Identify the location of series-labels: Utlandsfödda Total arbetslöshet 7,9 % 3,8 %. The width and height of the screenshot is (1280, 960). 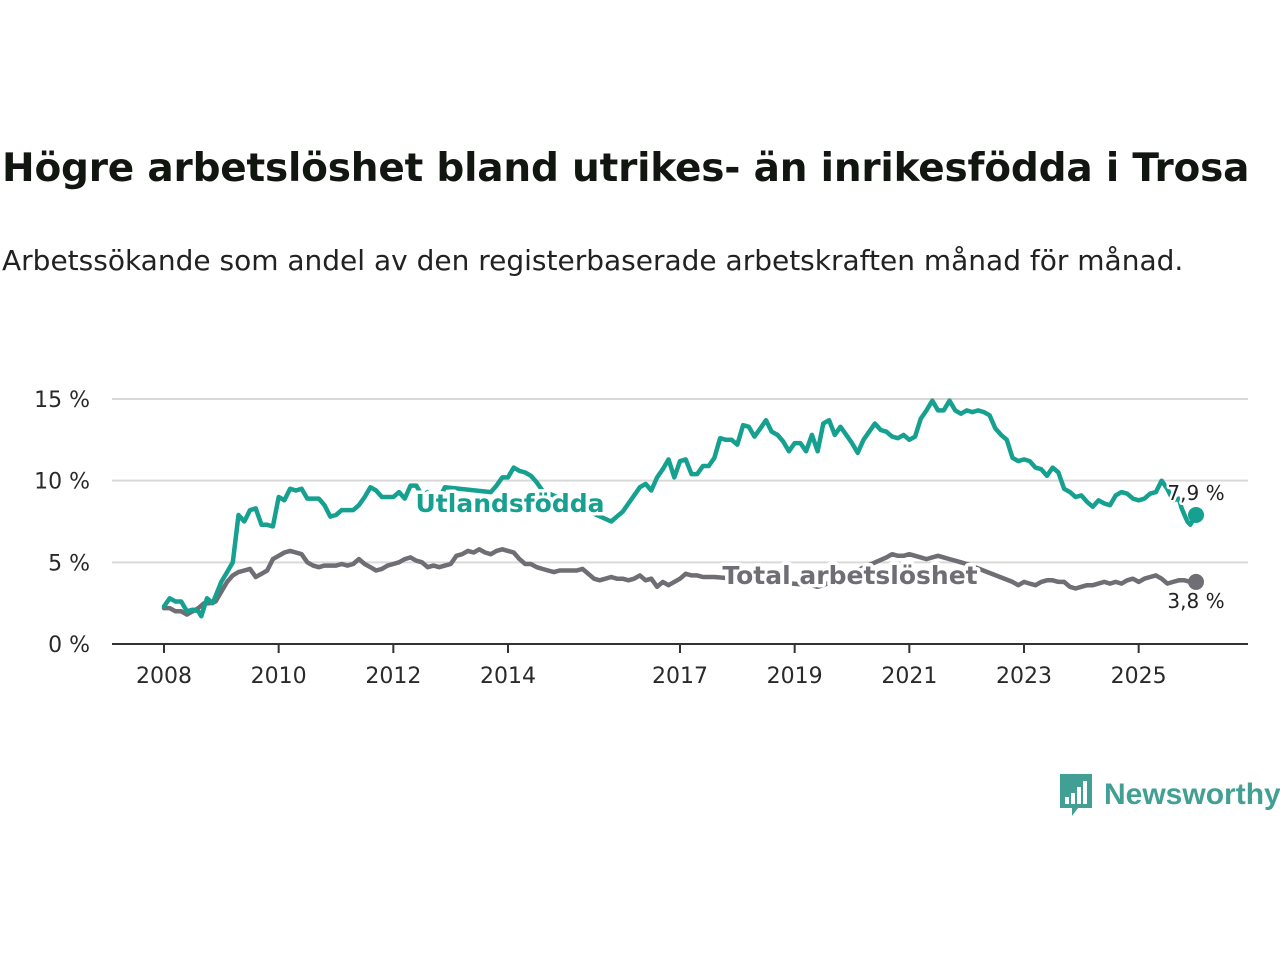
(819, 547).